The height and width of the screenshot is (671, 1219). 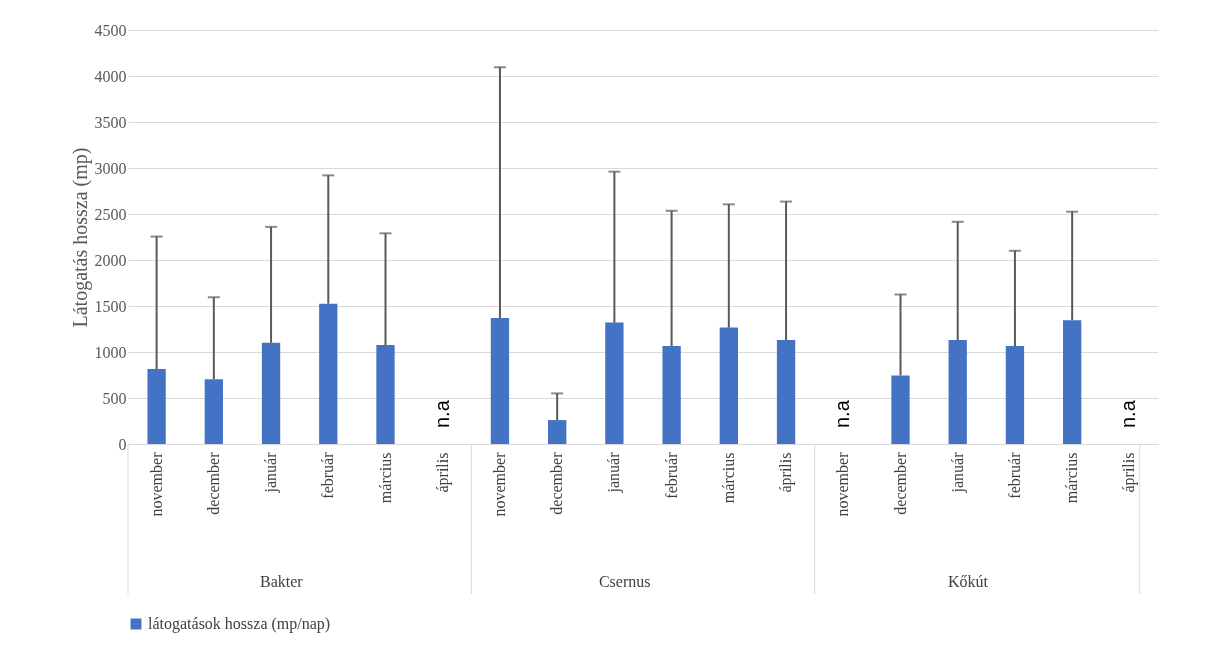 I want to click on y-axis-title: Látogatás hossza (mp), so click(x=80, y=237).